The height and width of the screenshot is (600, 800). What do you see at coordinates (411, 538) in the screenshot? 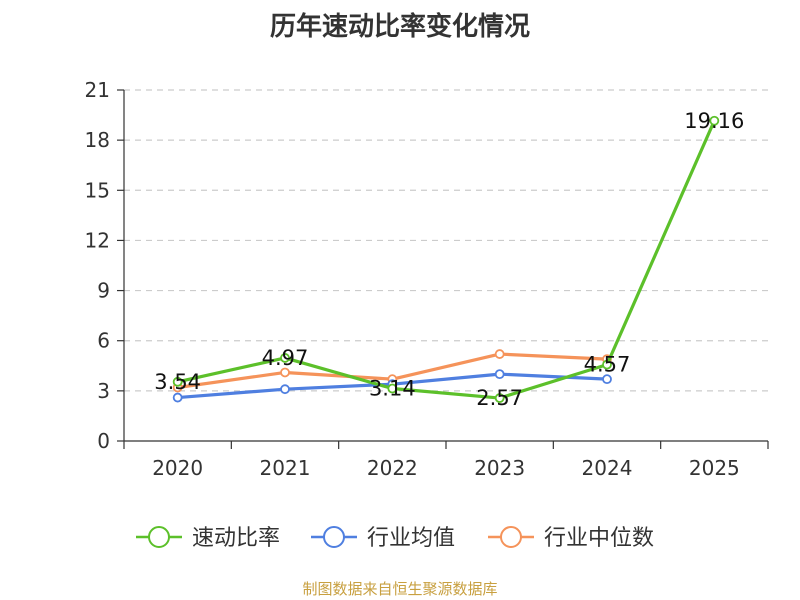
I see `legend-label-1: 行业均值` at bounding box center [411, 538].